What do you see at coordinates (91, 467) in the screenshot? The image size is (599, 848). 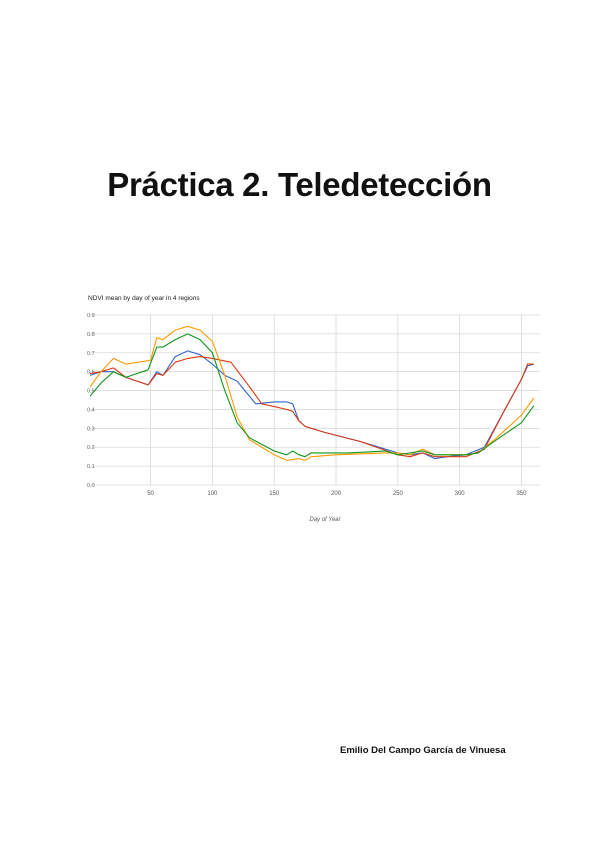 I see `y-tick-label: 0.1` at bounding box center [91, 467].